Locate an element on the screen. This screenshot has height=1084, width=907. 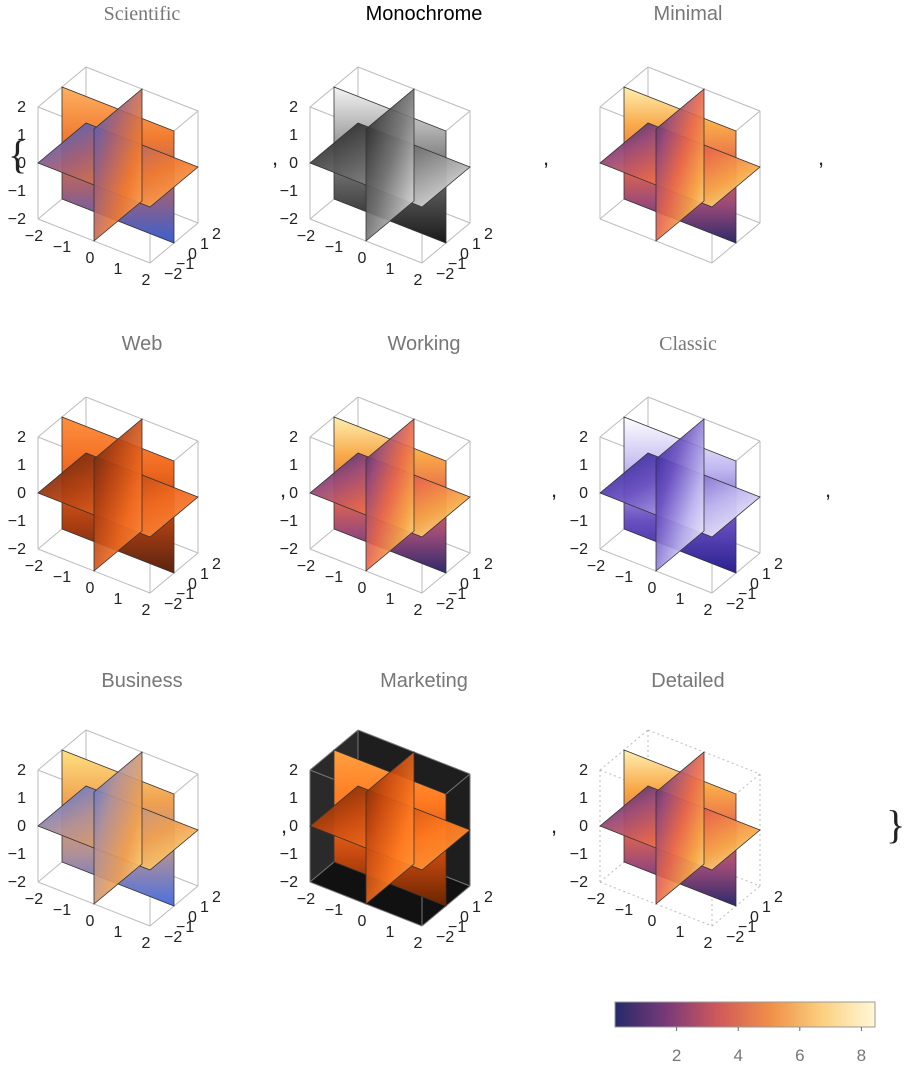
panel-title: Scientific is located at coordinates (142, 14).